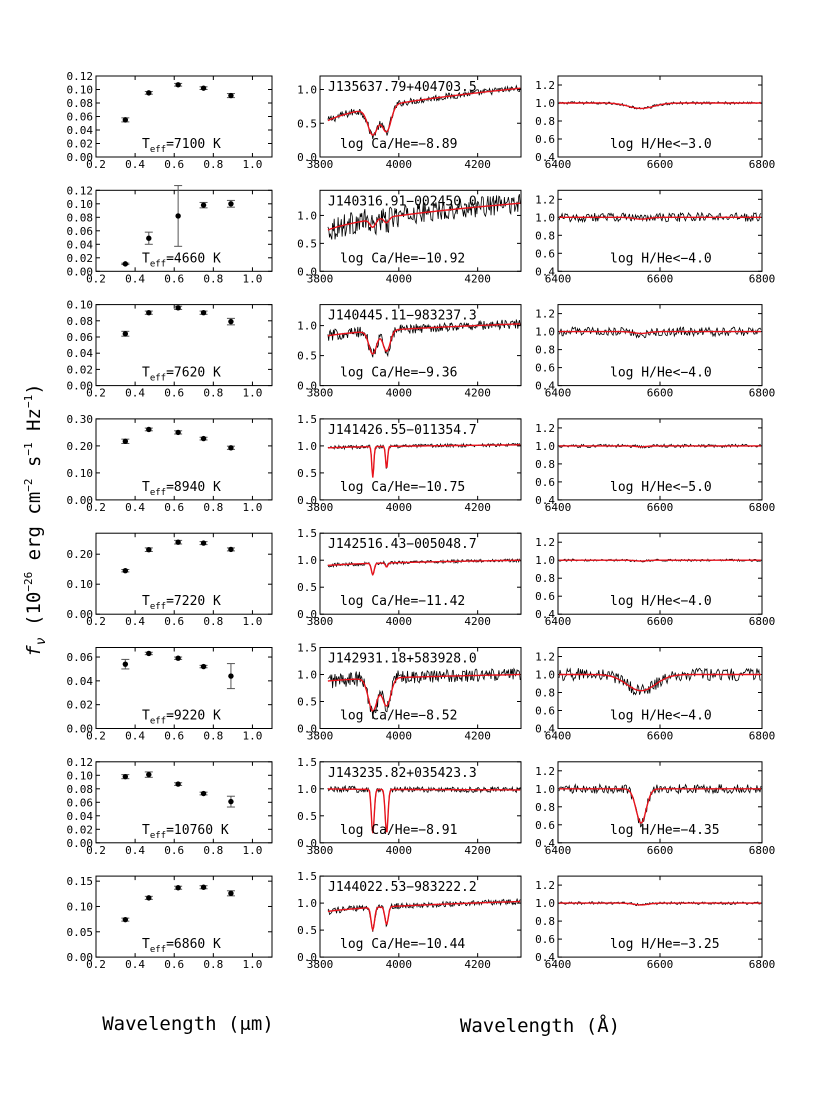 The height and width of the screenshot is (1106, 830). I want to click on photometry-ytick-label: 0.00, so click(80, 271).